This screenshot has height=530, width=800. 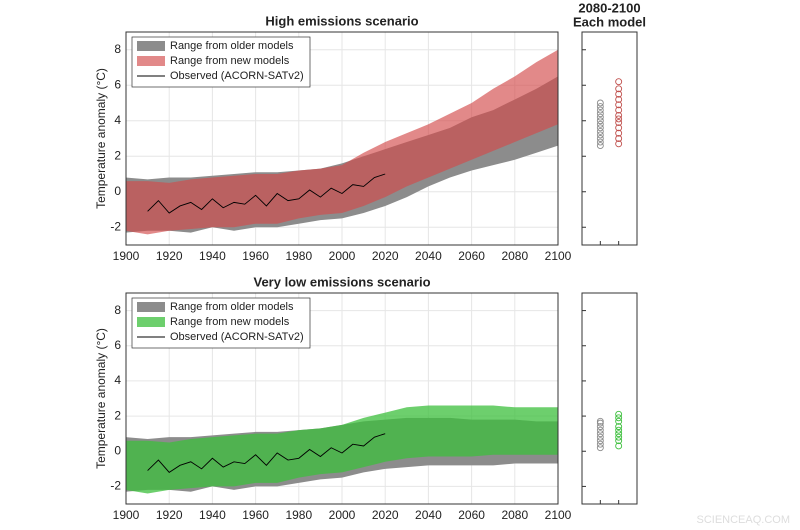 I want to click on plot-content, so click(x=342, y=449).